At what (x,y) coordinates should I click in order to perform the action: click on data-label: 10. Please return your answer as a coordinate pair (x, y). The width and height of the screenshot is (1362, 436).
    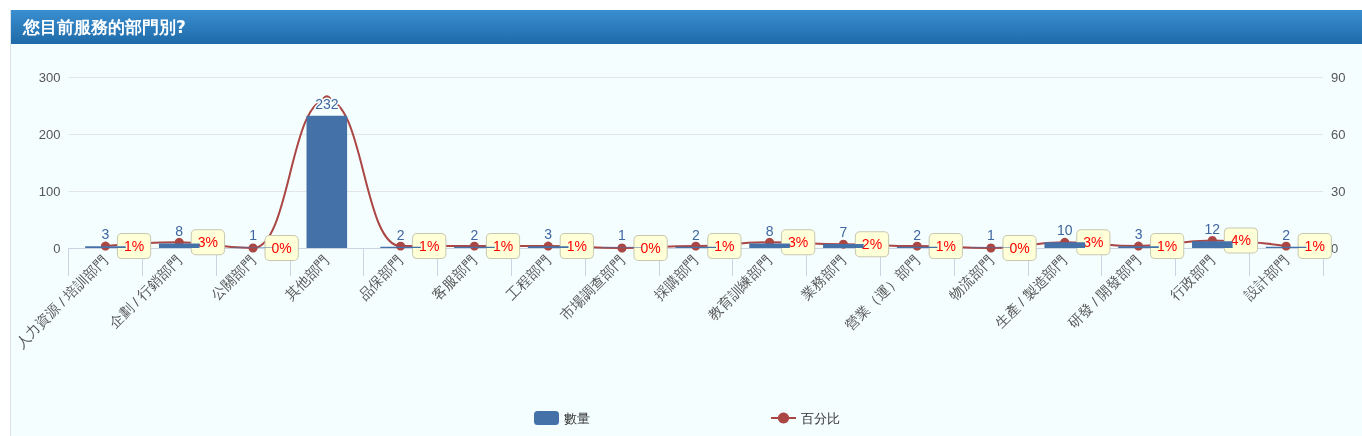
    Looking at the image, I should click on (1064, 230).